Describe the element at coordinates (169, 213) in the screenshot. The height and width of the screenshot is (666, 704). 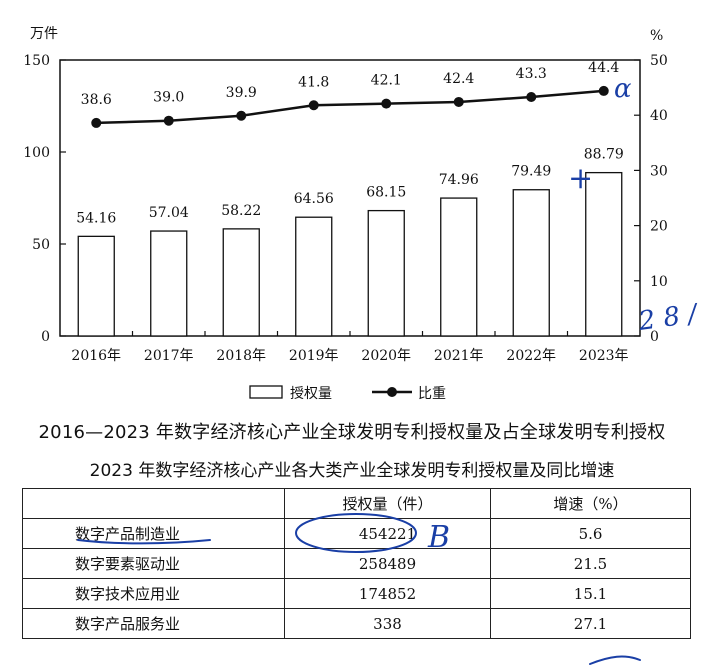
I see `bar-value-label: 57.04` at that location.